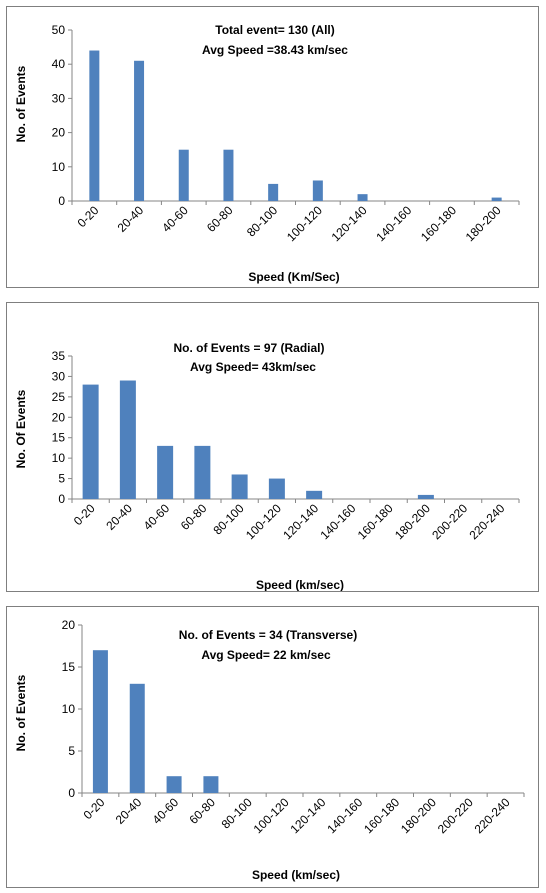 The image size is (546, 893). I want to click on y-tick-label: 50, so click(59, 30).